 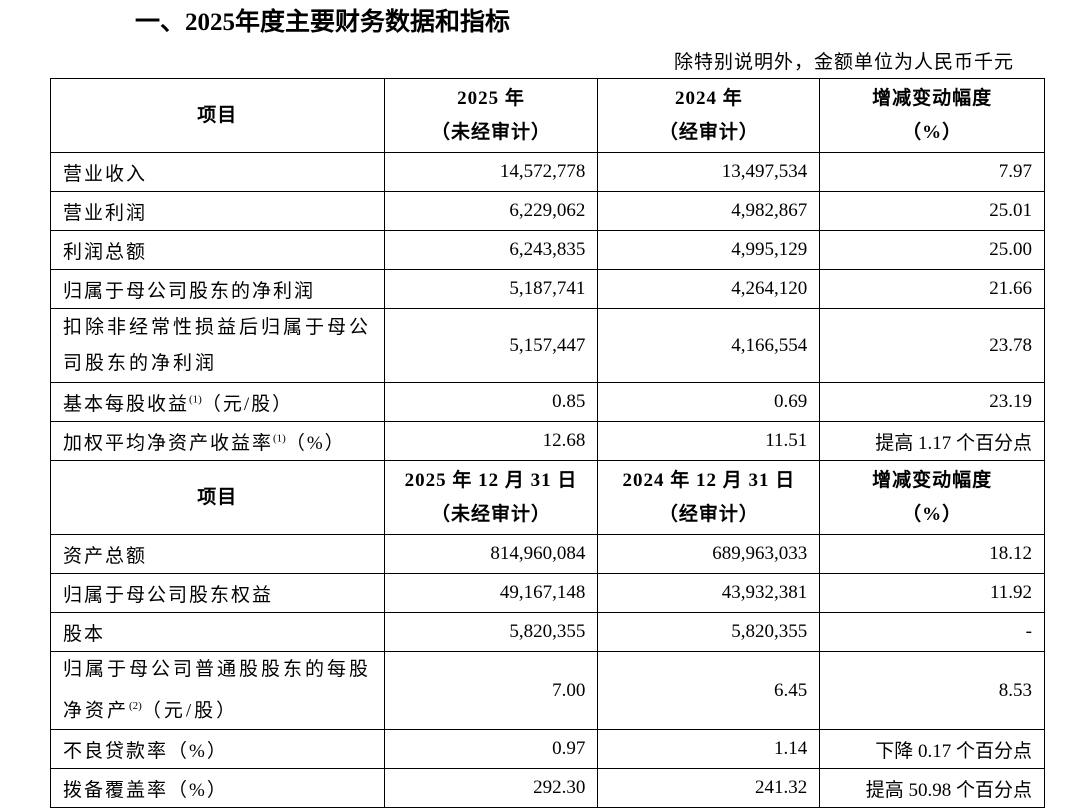 I want to click on data-row: 基本每股收益(1)（元/股） 0.85 0.69 23.19, so click(x=547, y=402).